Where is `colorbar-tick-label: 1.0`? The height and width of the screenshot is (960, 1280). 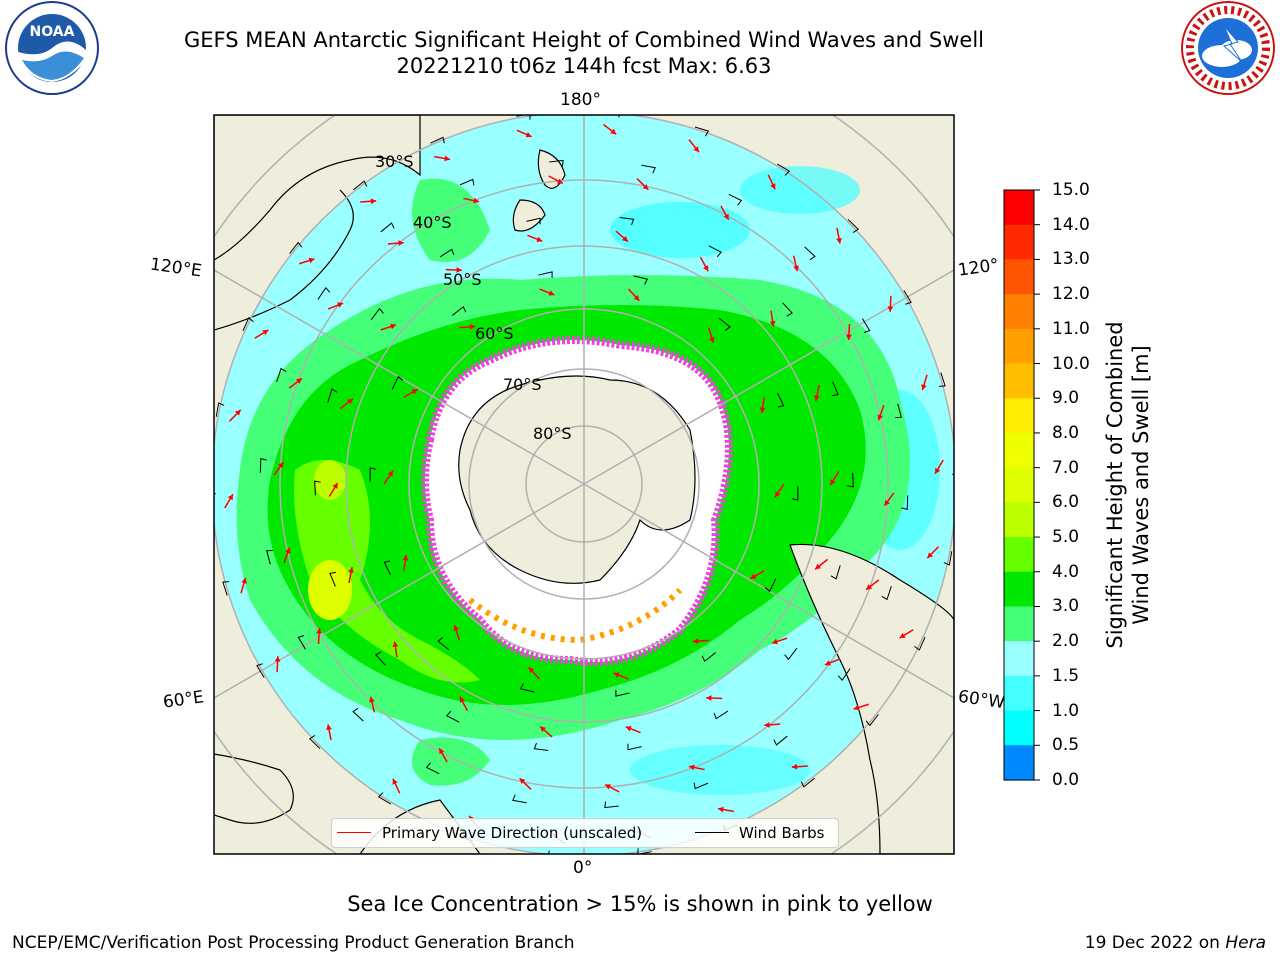
colorbar-tick-label: 1.0 is located at coordinates (1066, 710).